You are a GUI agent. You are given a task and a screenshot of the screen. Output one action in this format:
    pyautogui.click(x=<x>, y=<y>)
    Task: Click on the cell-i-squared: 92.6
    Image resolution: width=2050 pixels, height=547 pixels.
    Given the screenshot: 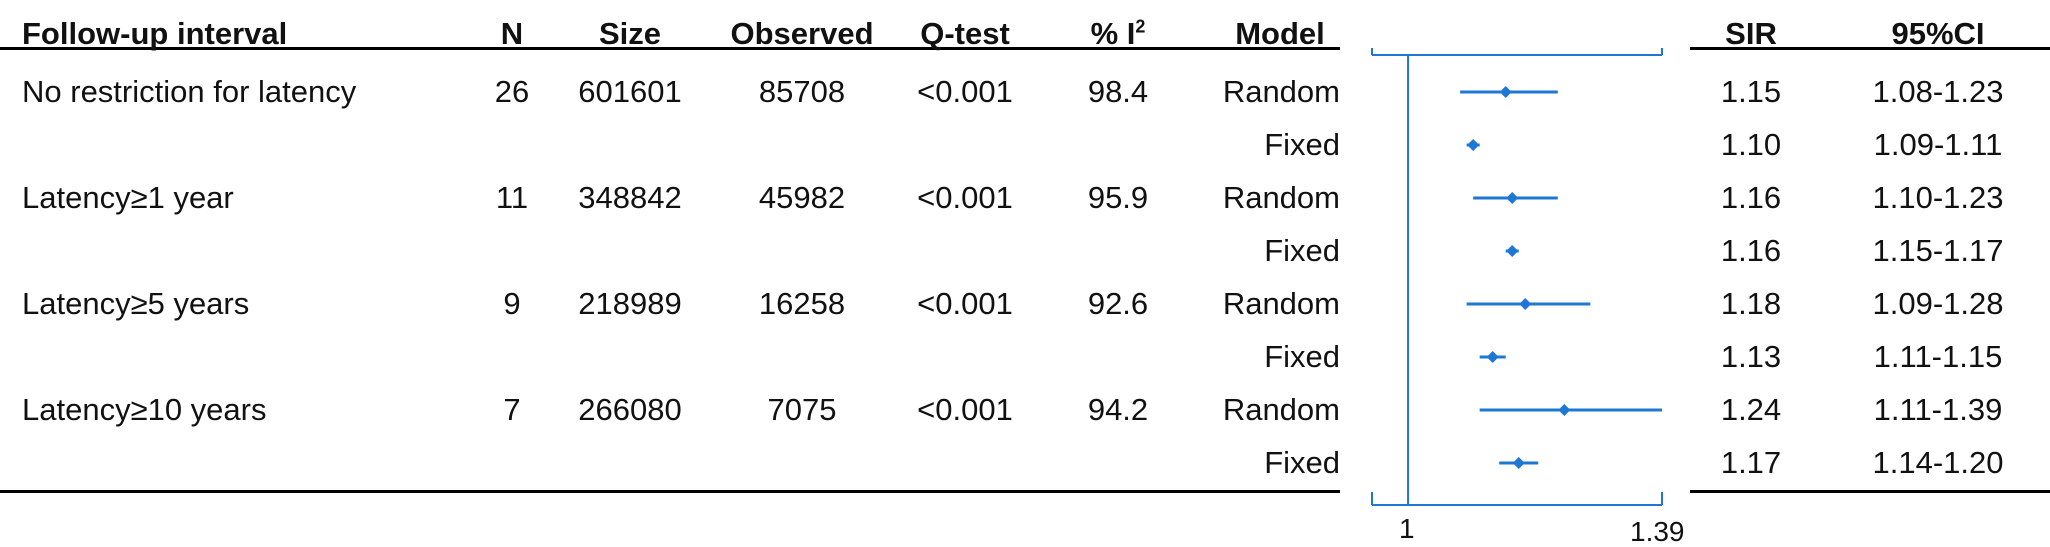 What is the action you would take?
    pyautogui.click(x=1118, y=303)
    